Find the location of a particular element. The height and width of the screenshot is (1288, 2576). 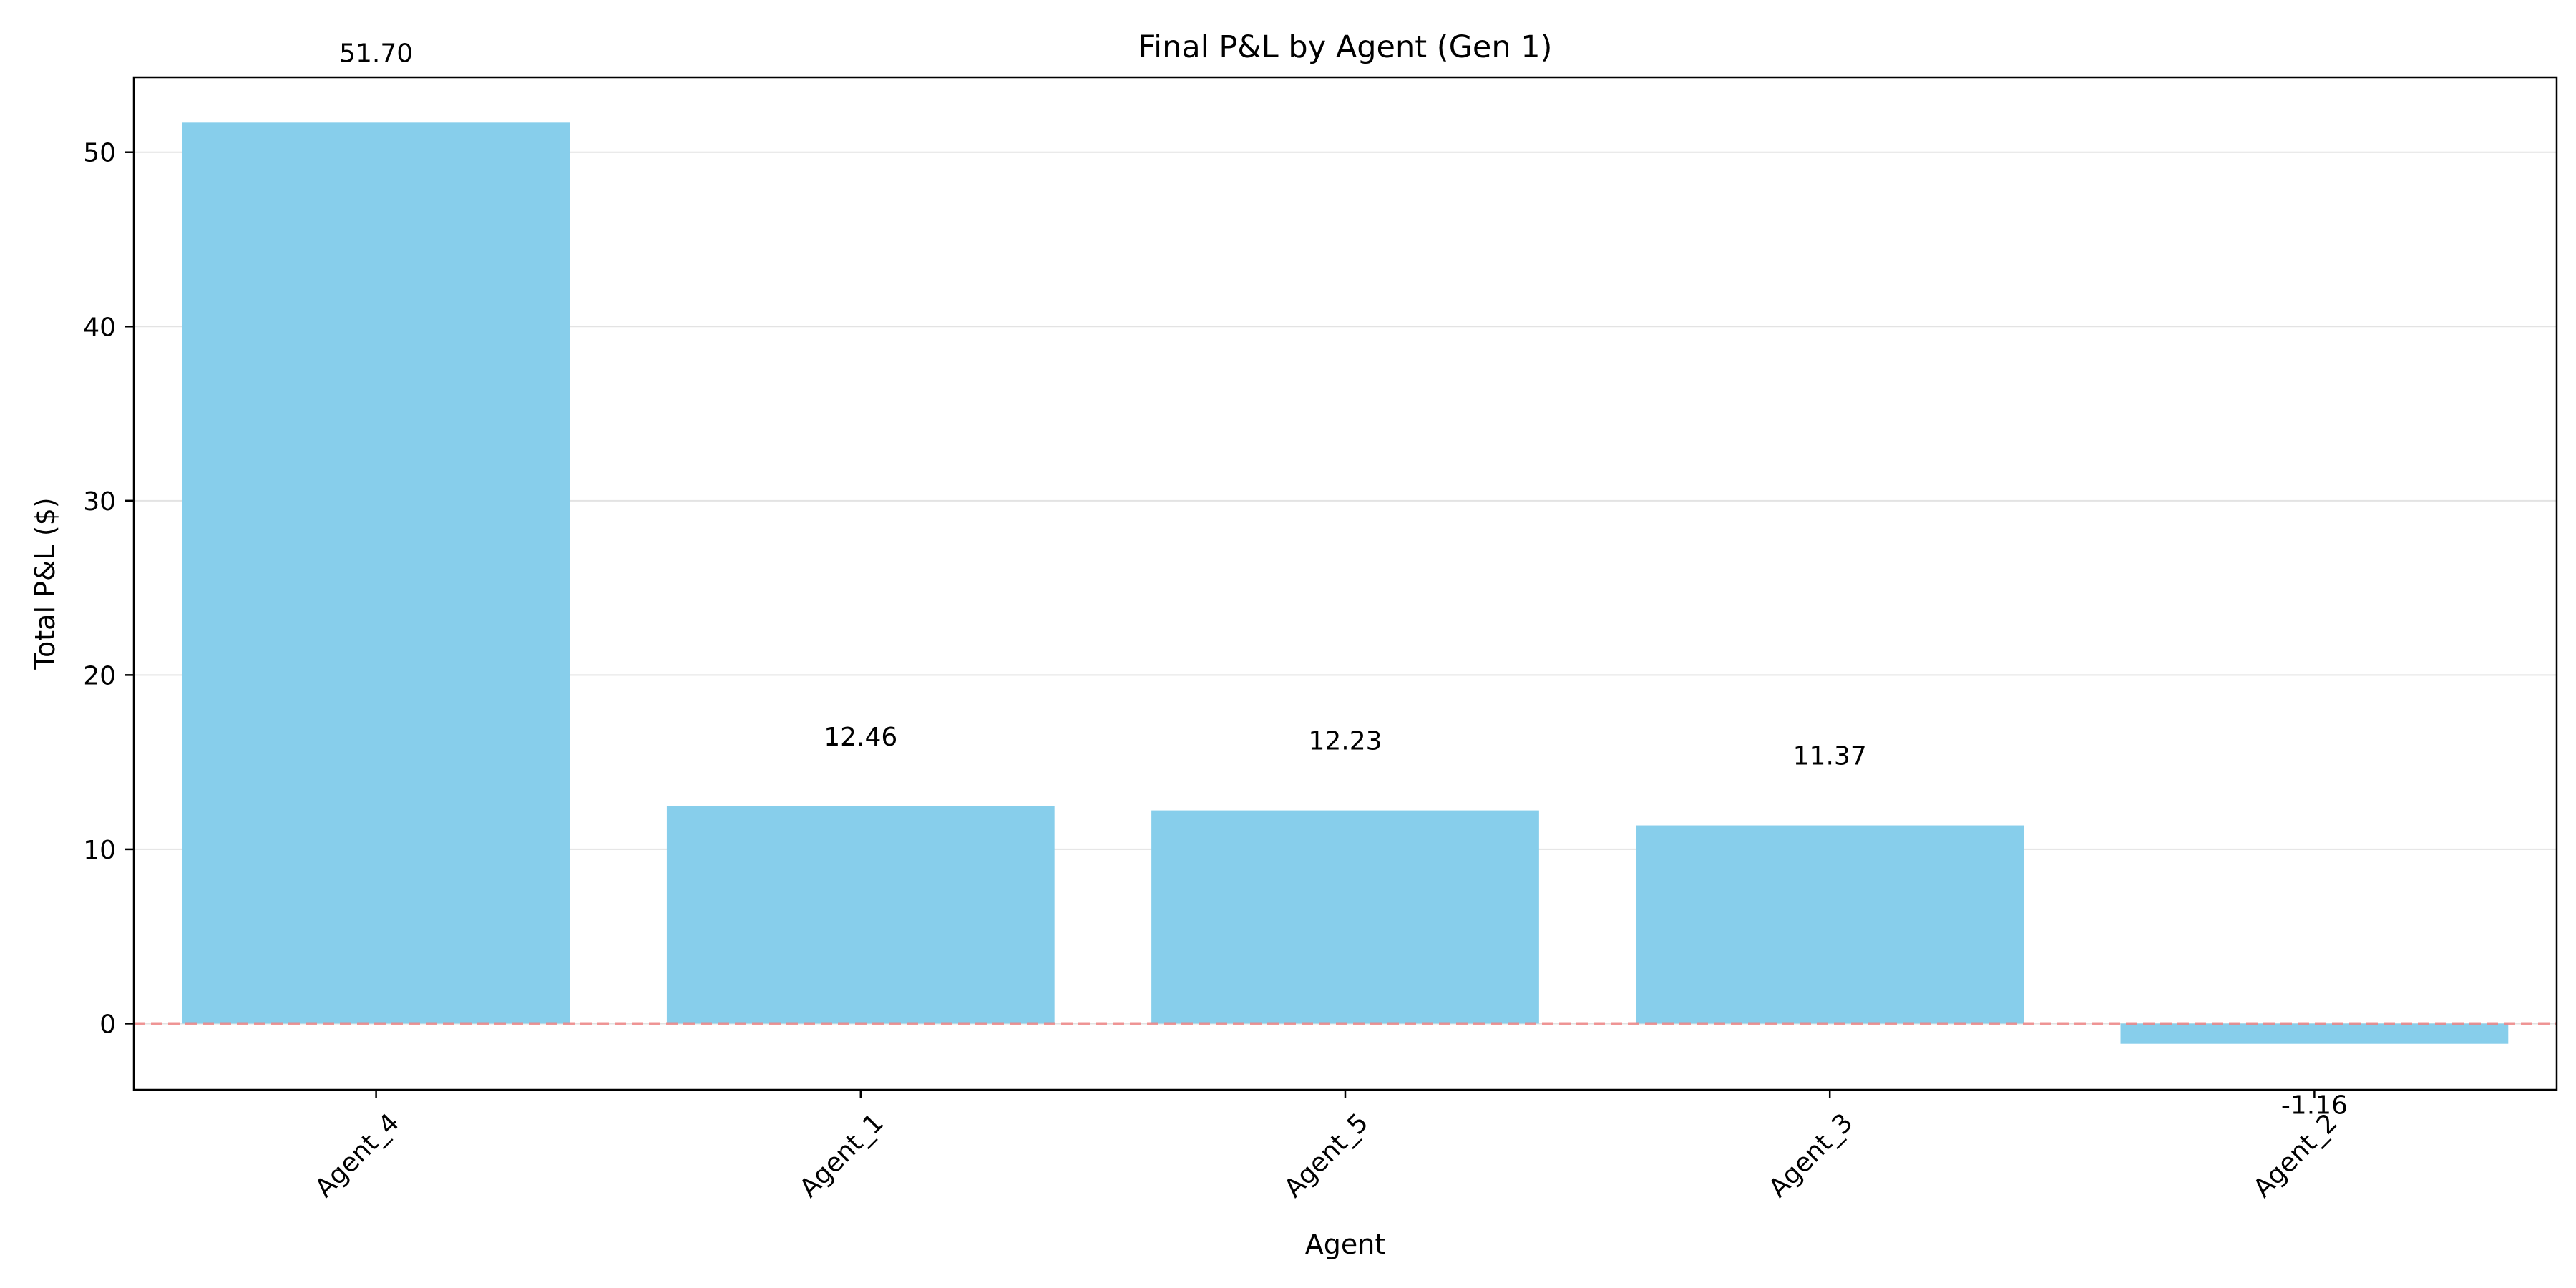

y-axis-label: Total P&L ($) is located at coordinates (45, 583).